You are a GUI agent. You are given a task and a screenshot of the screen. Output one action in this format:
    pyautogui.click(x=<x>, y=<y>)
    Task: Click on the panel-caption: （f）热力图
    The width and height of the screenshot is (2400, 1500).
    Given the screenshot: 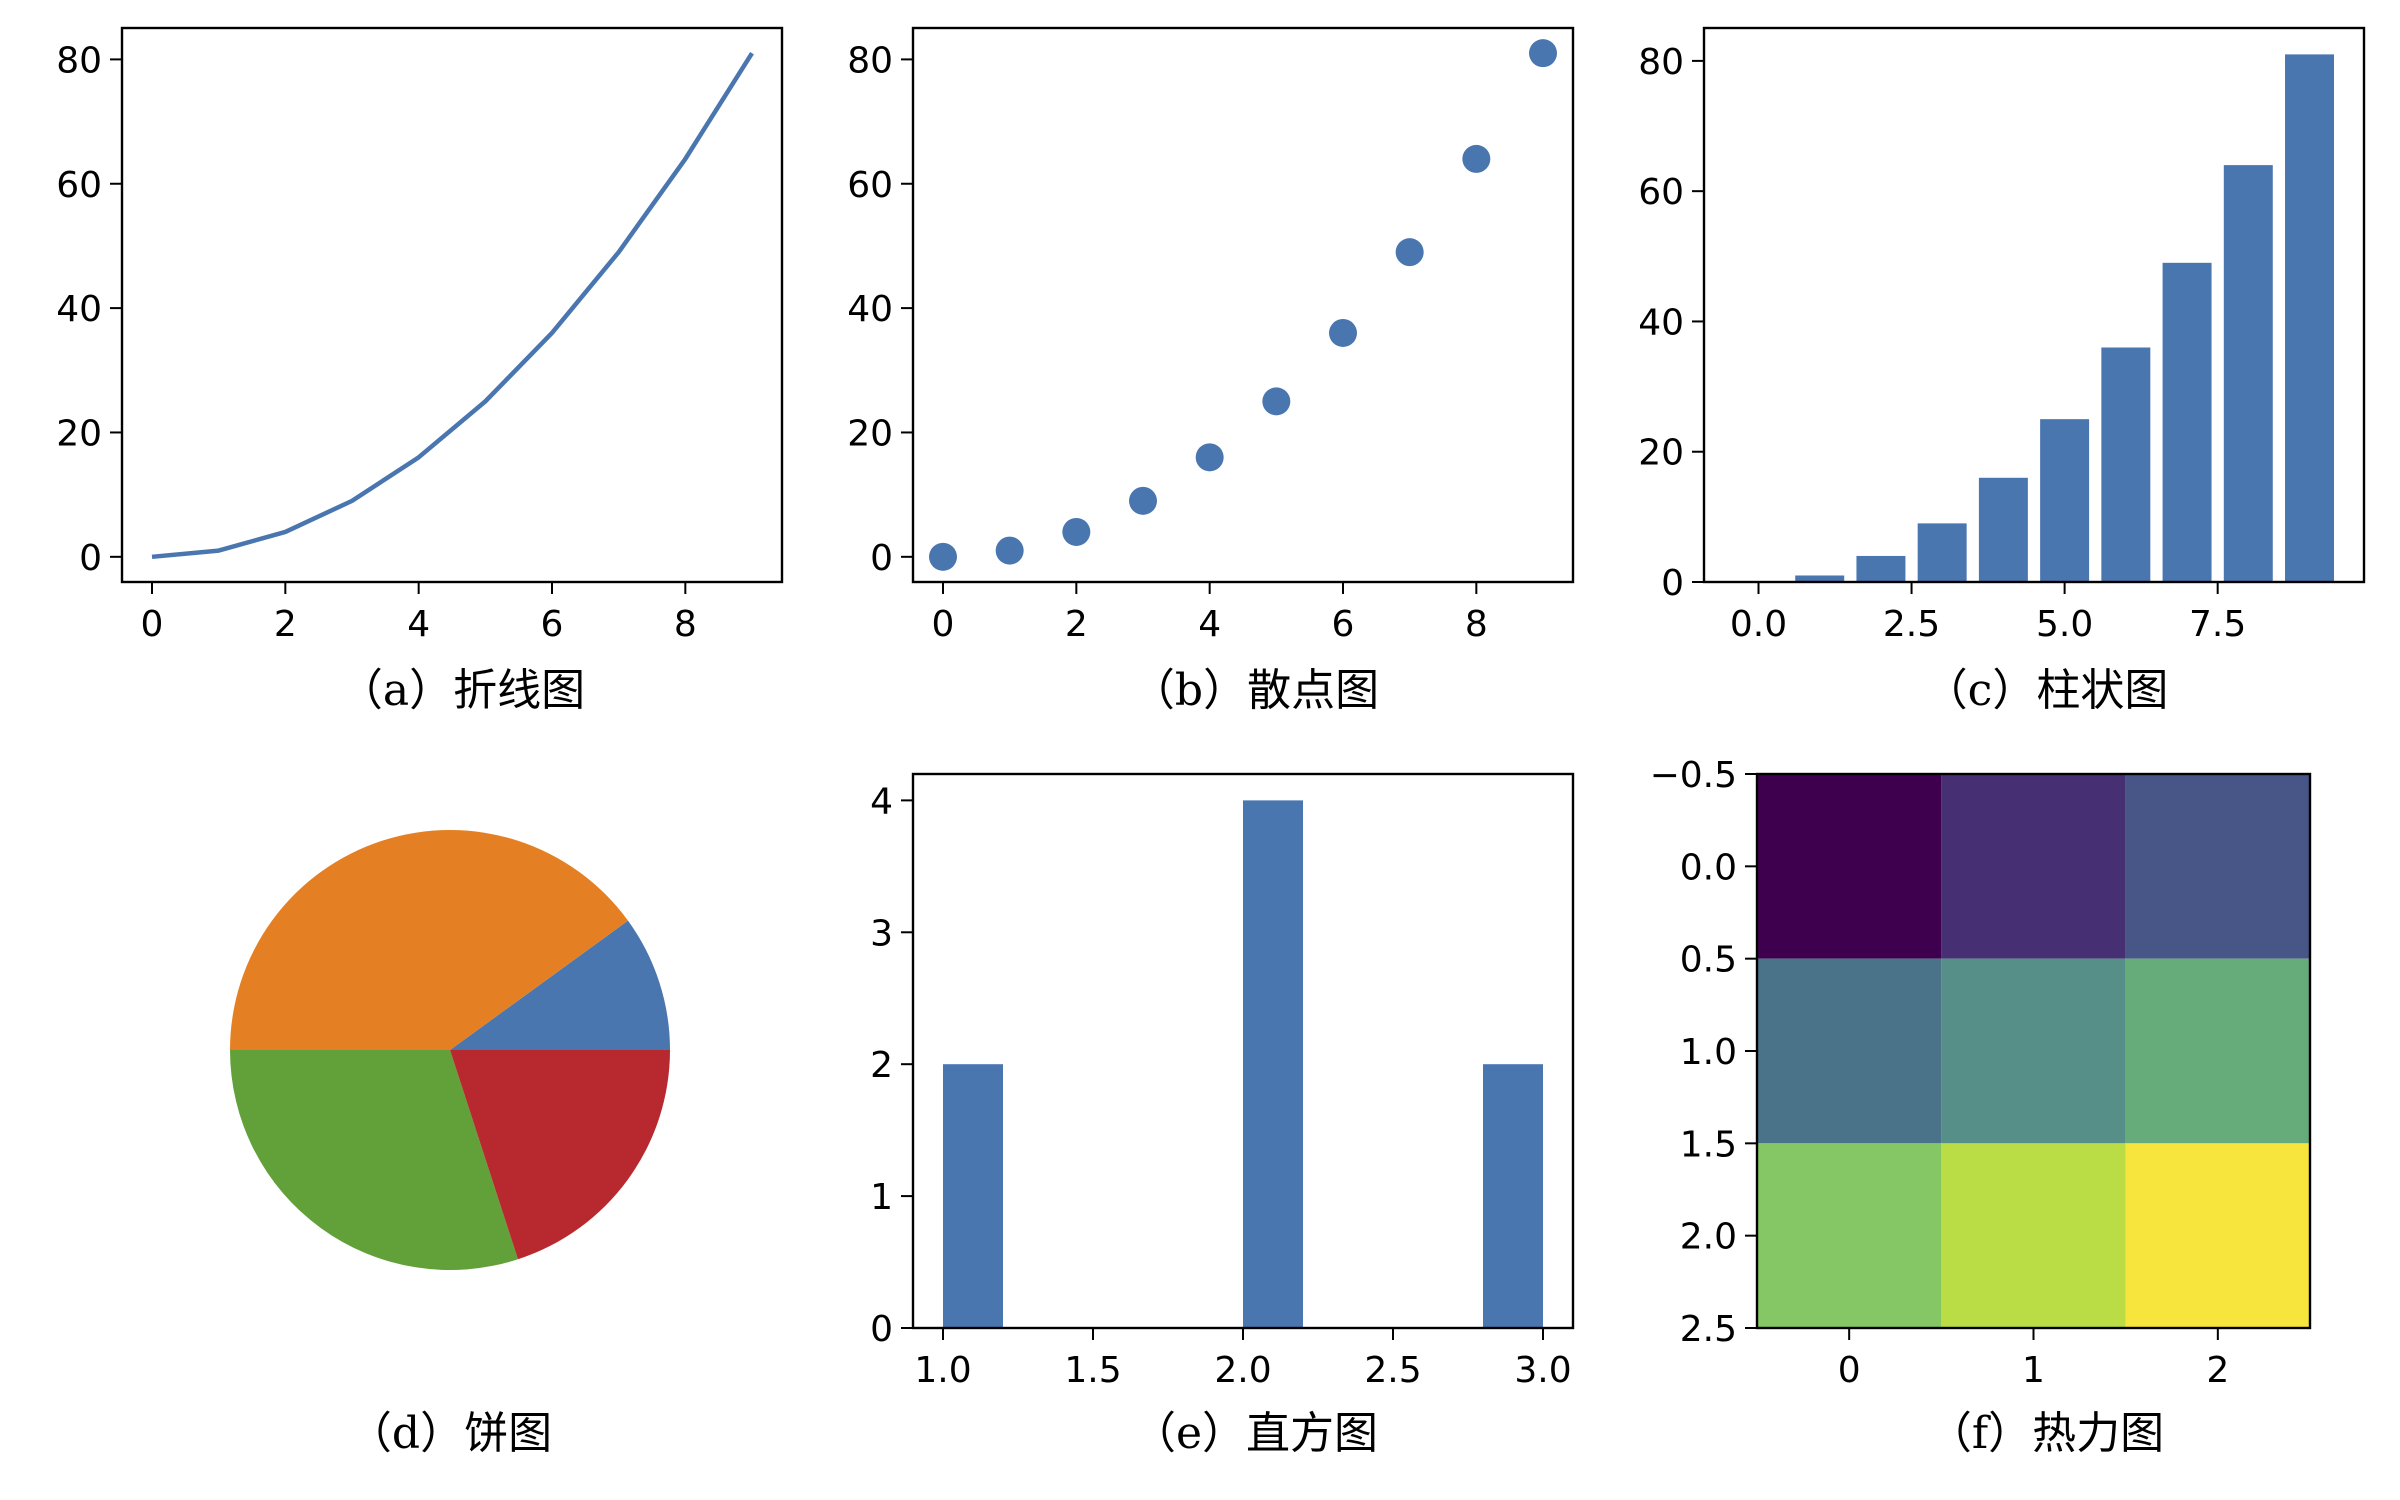 What is the action you would take?
    pyautogui.click(x=2046, y=1433)
    